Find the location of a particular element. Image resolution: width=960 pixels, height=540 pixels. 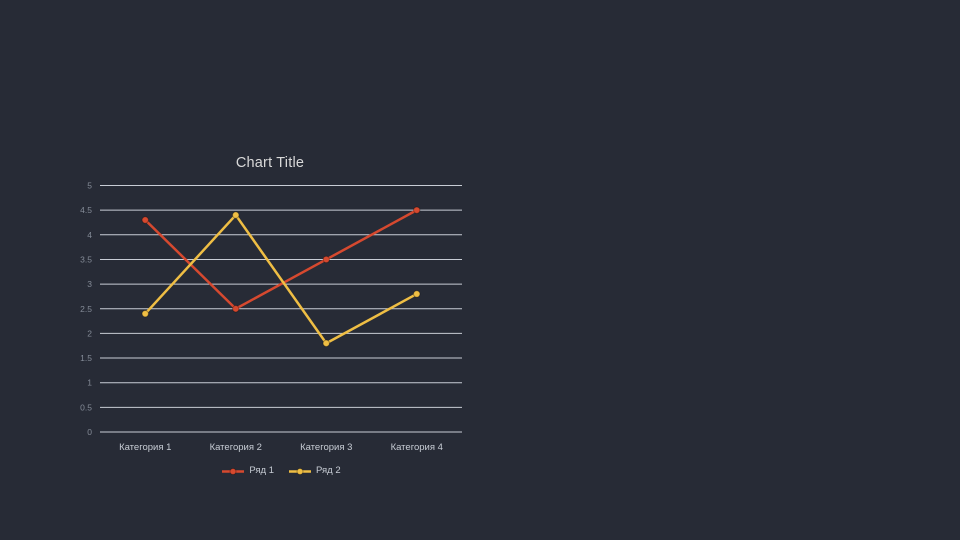

svg-text: Категория 2 is located at coordinates (236, 447).